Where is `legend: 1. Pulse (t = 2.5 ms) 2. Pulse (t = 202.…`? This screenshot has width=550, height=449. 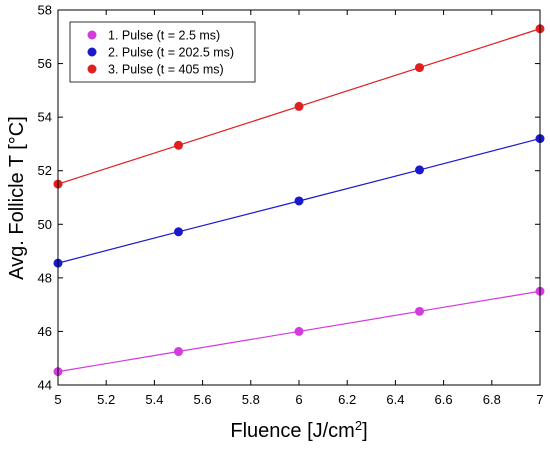 legend: 1. Pulse (t = 2.5 ms) 2. Pulse (t = 202.… is located at coordinates (162, 52).